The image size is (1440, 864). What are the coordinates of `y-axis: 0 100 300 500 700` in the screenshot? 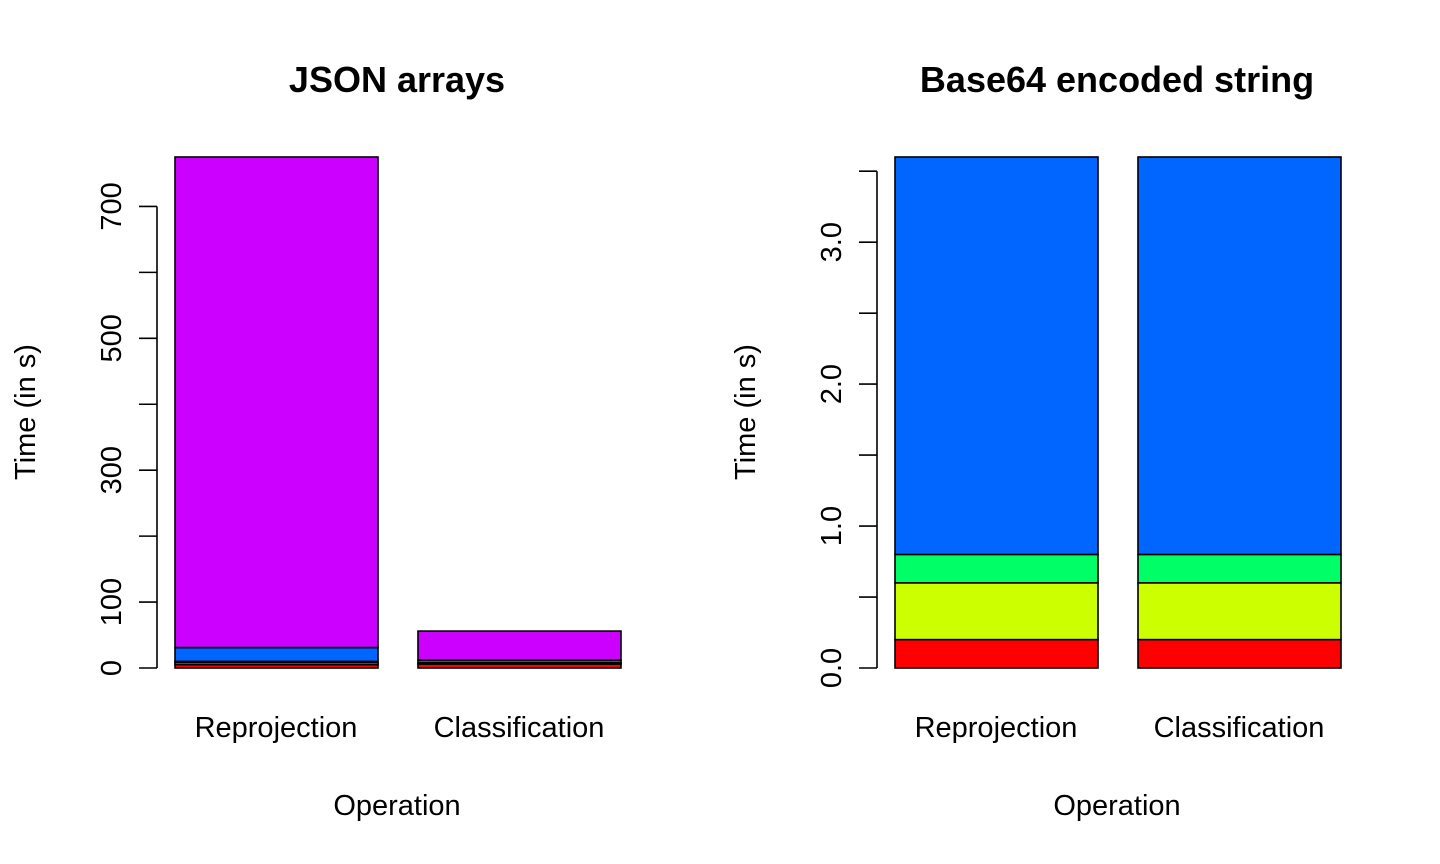 It's located at (127, 429).